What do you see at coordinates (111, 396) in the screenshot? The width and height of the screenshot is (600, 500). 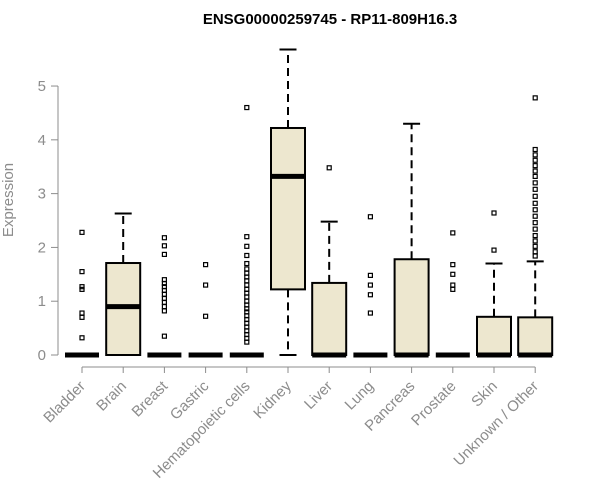 I see `x-tick-label: Brain` at bounding box center [111, 396].